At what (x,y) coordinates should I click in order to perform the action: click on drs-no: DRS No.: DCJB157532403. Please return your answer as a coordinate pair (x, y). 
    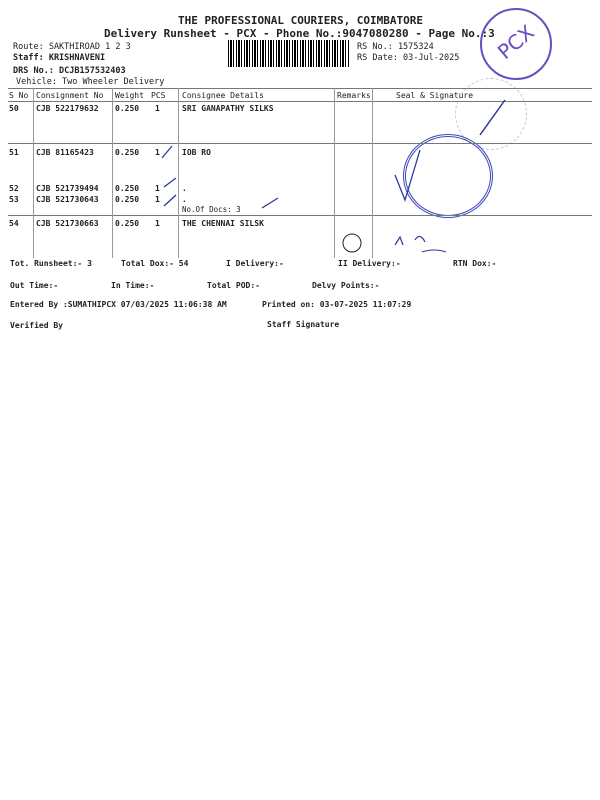
    Looking at the image, I should click on (69, 71).